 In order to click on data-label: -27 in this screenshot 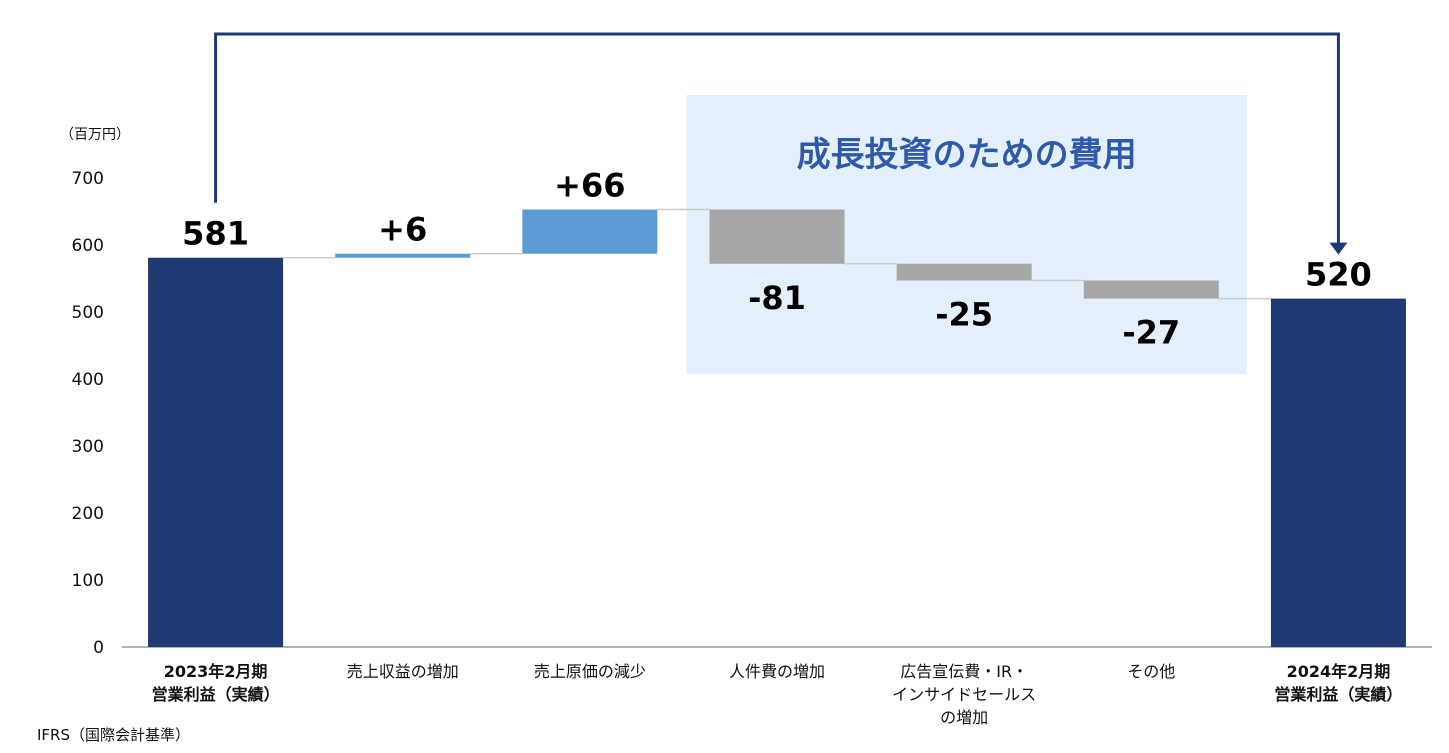, I will do `click(1151, 333)`.